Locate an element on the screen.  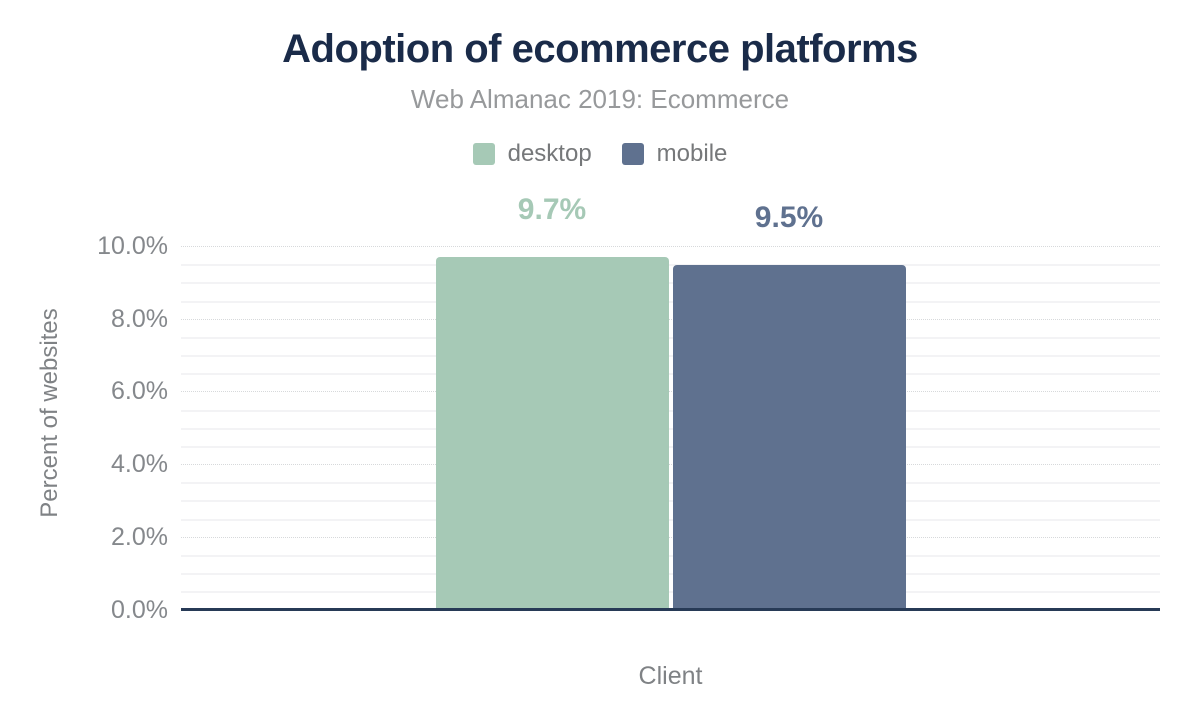
legend-item-mobile: mobile is located at coordinates (674, 154).